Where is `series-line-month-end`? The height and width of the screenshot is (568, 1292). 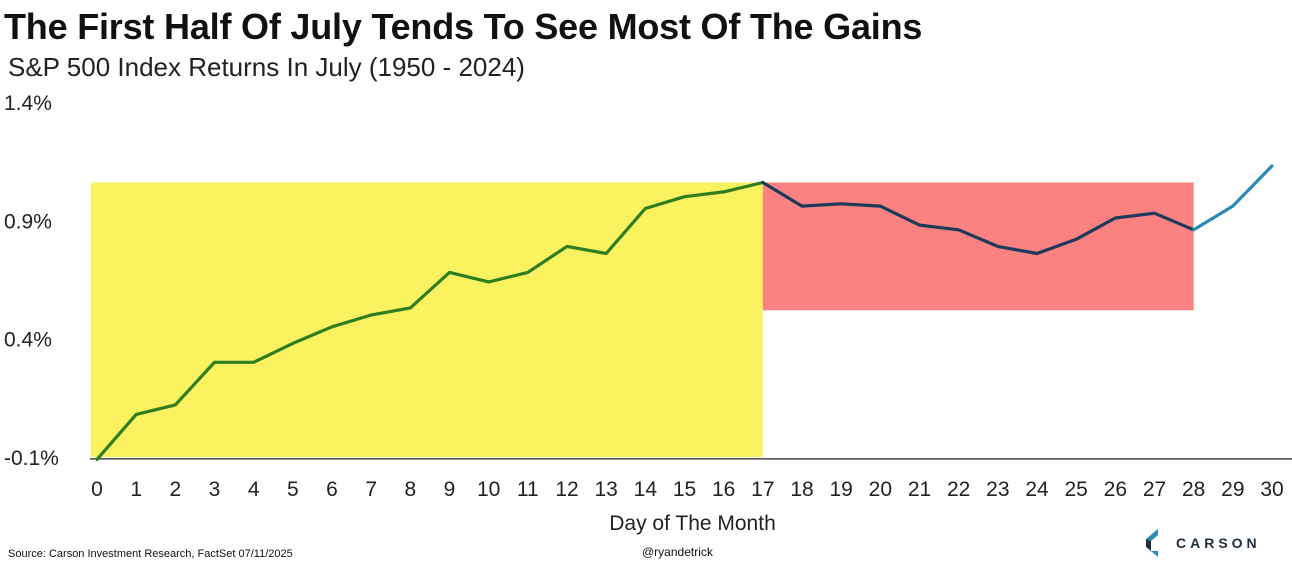
series-line-month-end is located at coordinates (1233, 198).